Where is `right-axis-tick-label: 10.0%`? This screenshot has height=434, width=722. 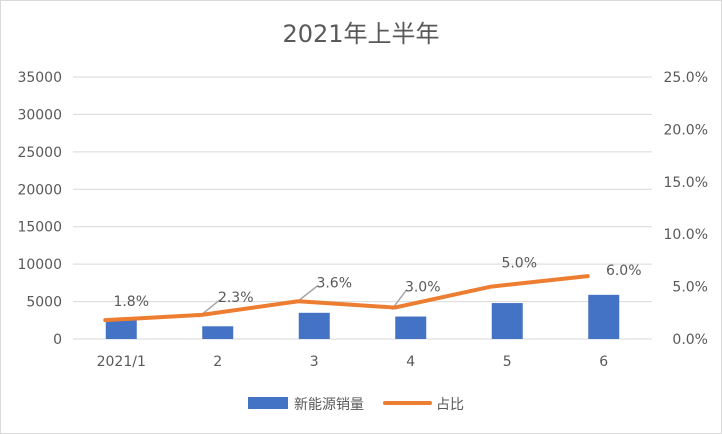 right-axis-tick-label: 10.0% is located at coordinates (686, 235).